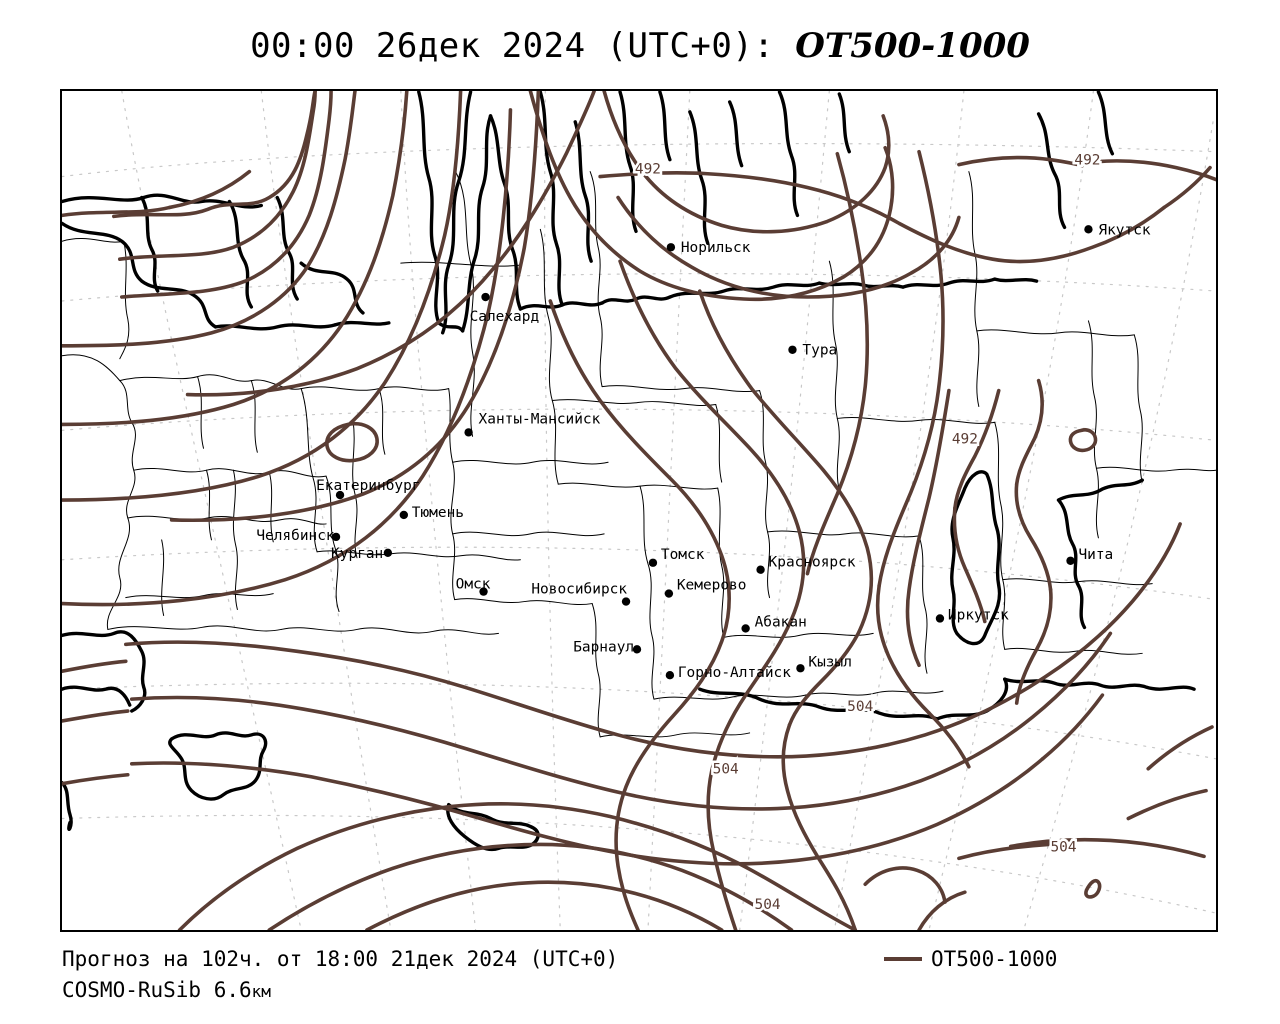 The width and height of the screenshot is (1280, 1024). Describe the element at coordinates (812, 563) in the screenshot. I see `city-label: Красноярск` at that location.